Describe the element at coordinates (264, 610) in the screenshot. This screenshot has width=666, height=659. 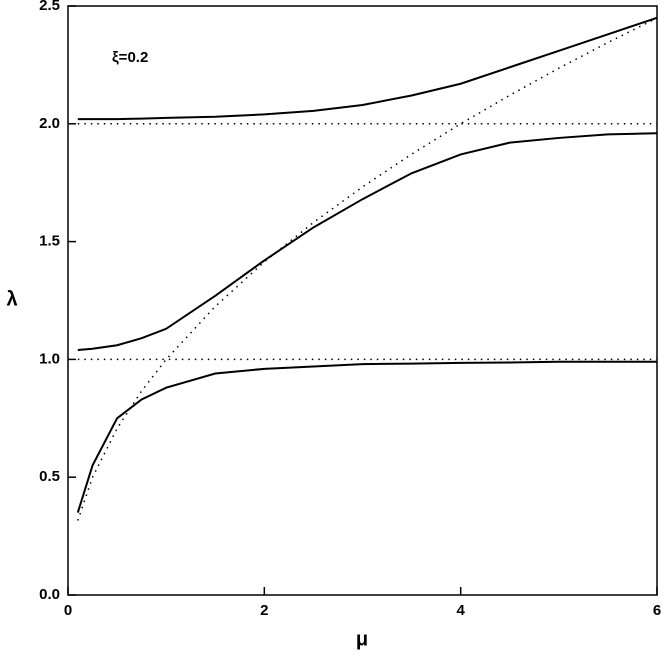
I see `x-tick-label: 2` at that location.